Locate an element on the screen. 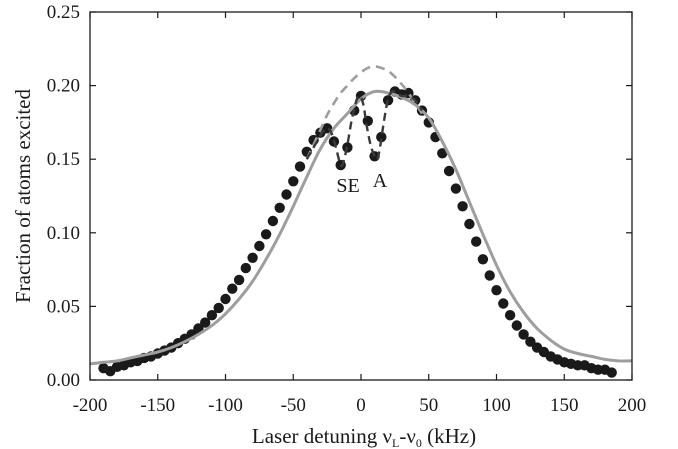 The image size is (678, 449). series-fit-dashed is located at coordinates (364, 129).